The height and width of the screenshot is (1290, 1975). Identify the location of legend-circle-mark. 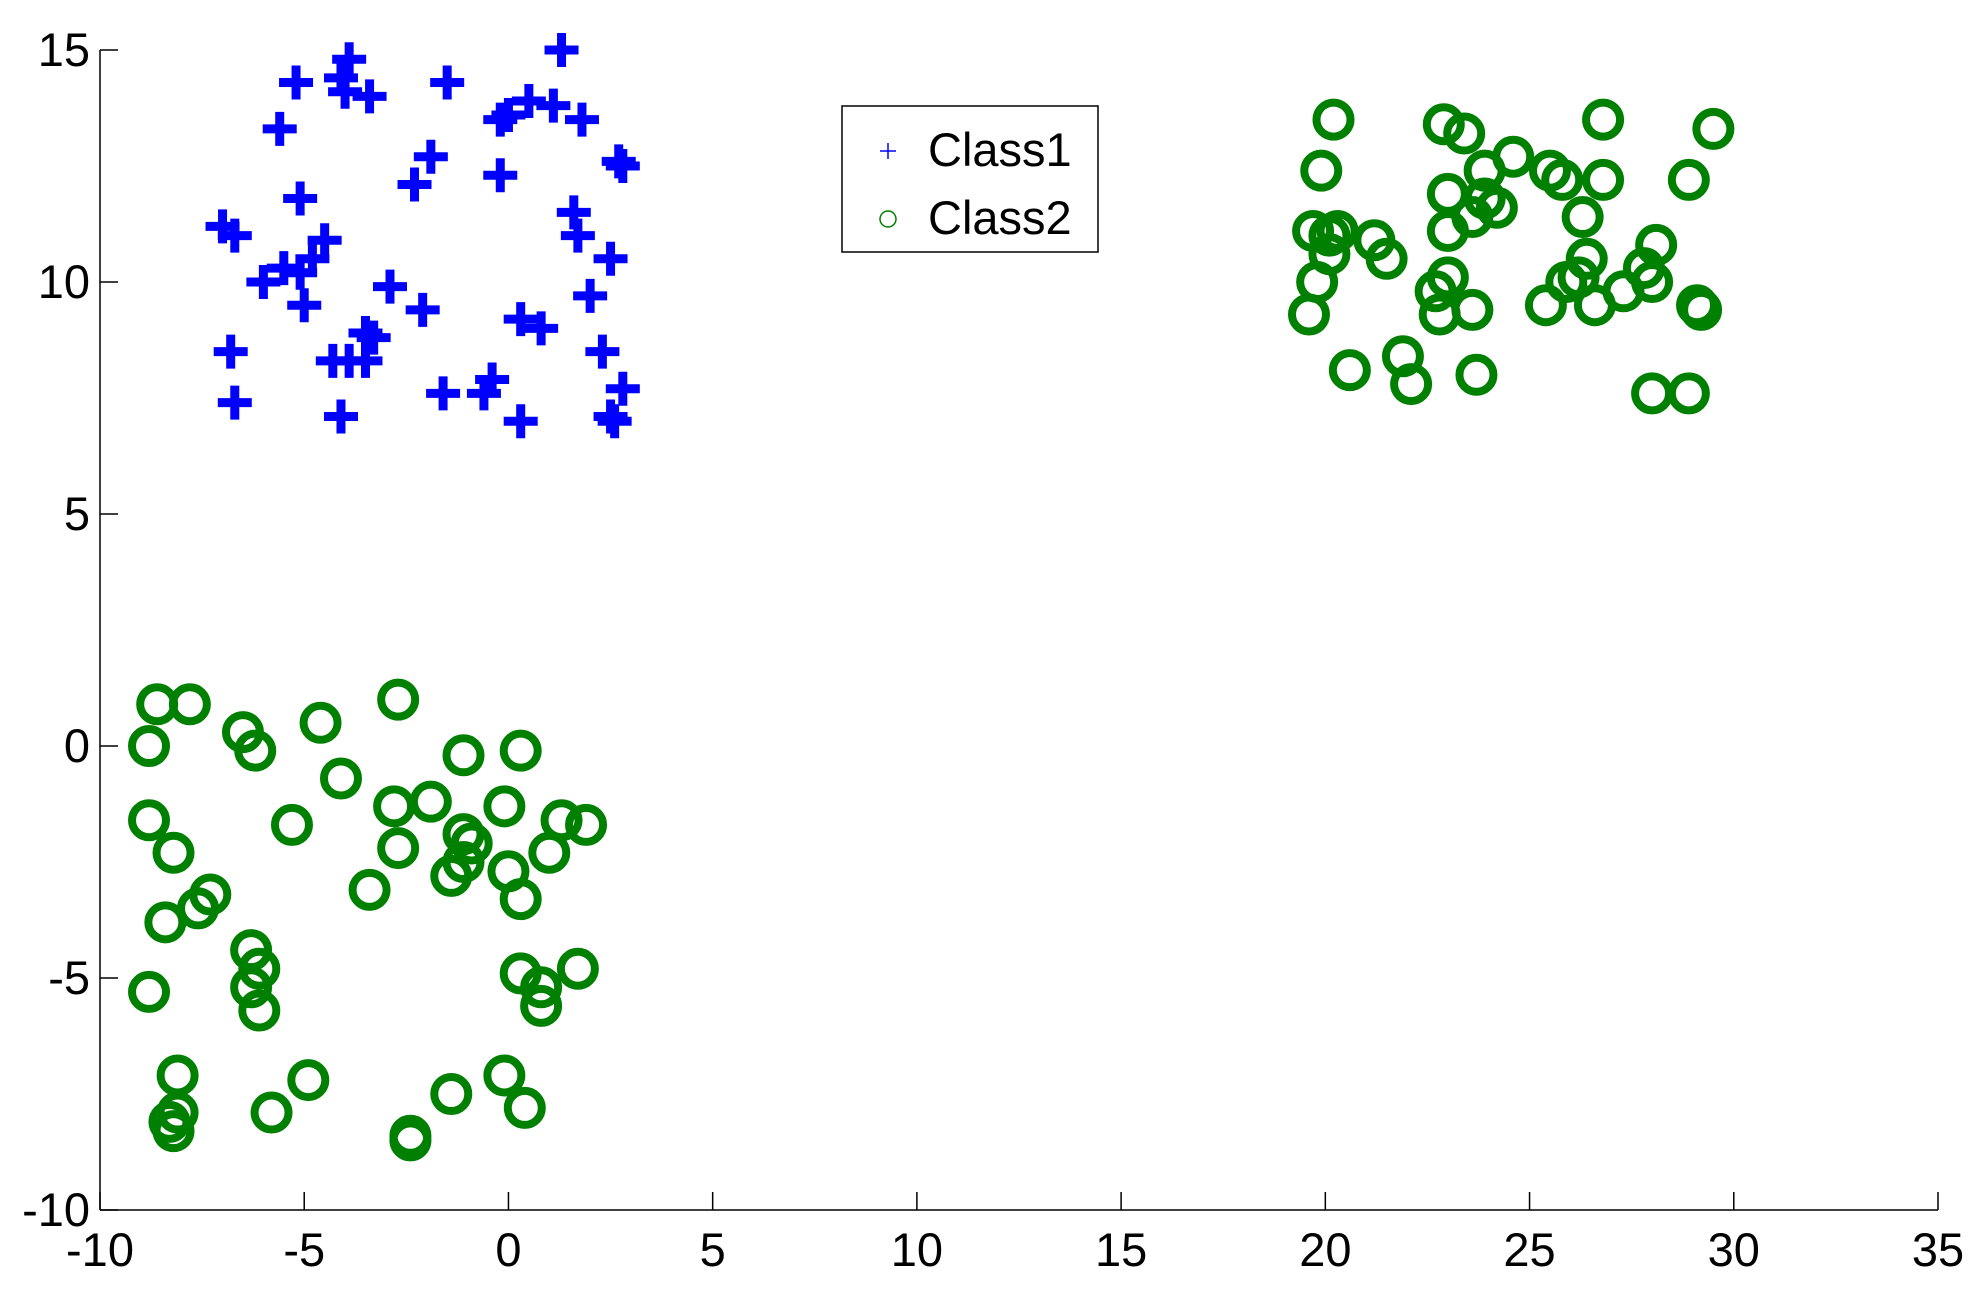
(888, 219).